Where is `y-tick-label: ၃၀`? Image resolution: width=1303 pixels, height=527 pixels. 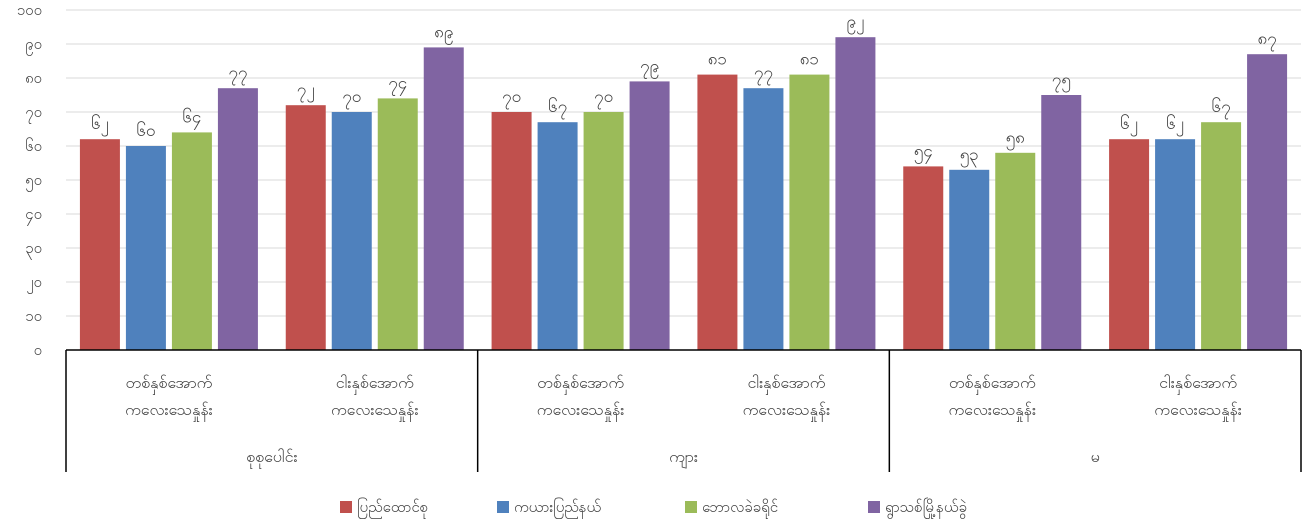
y-tick-label: ၃၀ is located at coordinates (33, 249).